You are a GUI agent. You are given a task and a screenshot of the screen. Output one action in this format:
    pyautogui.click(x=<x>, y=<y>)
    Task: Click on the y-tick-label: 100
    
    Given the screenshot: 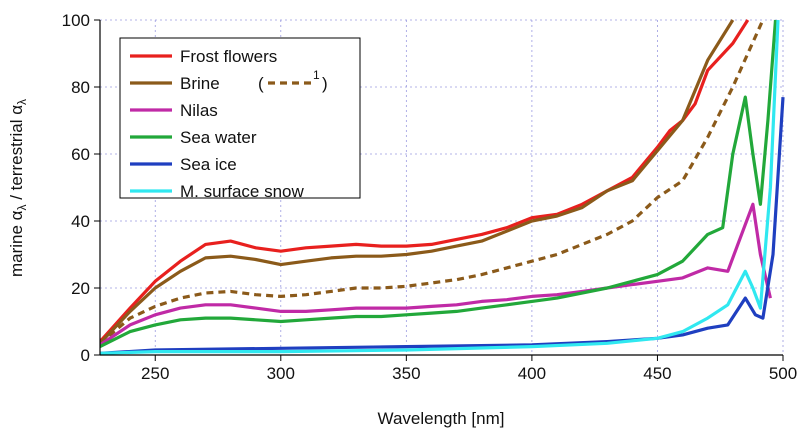 What is the action you would take?
    pyautogui.click(x=76, y=20)
    